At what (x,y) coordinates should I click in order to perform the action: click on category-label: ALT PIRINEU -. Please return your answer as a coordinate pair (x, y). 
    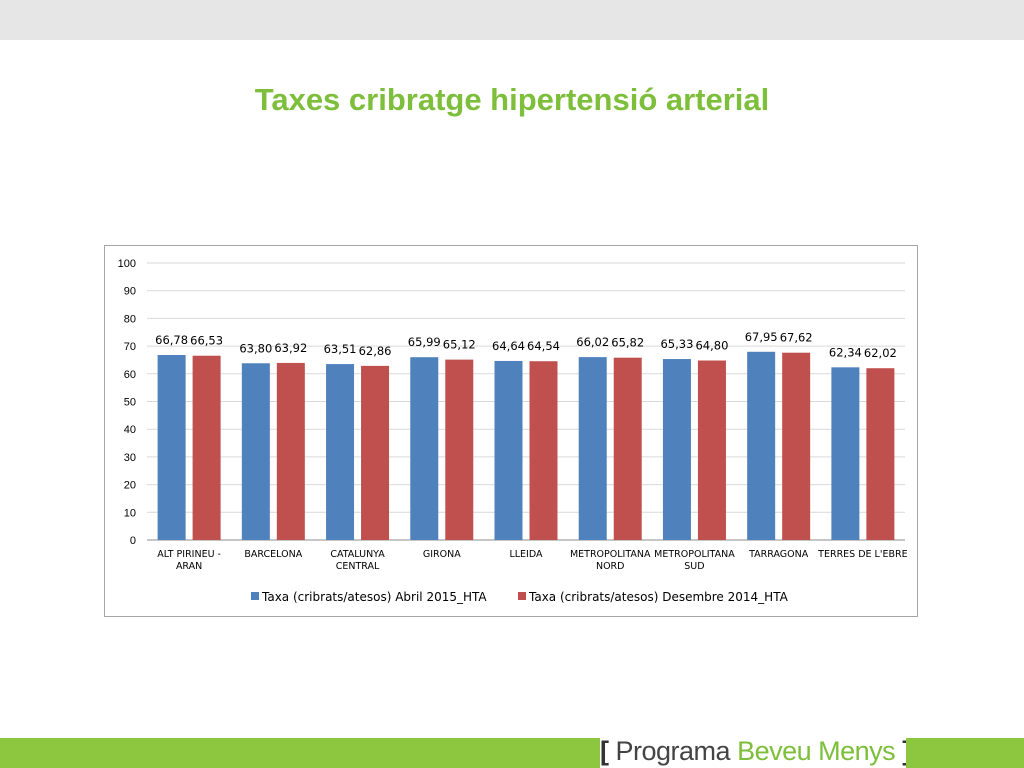
    Looking at the image, I should click on (189, 554).